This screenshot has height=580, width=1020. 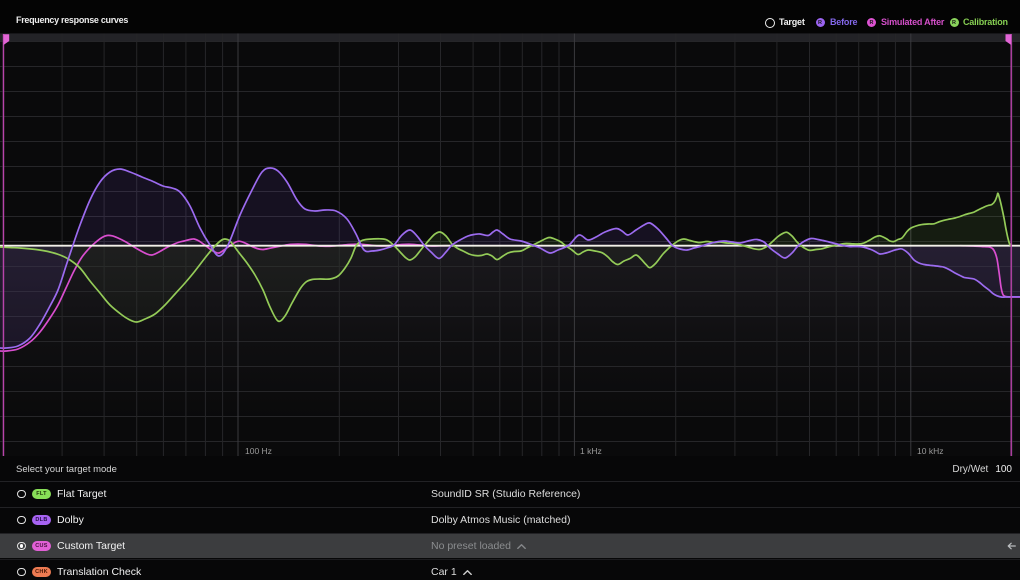 I want to click on svg-text: 10 kHz, so click(x=930, y=451).